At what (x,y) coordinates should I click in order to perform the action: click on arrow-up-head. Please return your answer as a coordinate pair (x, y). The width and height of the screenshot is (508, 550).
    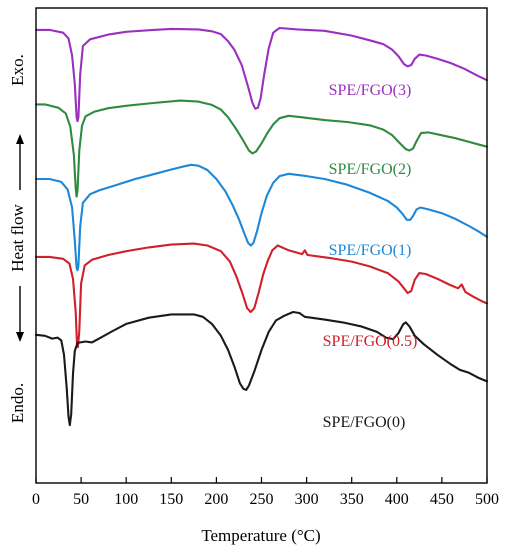
    Looking at the image, I should click on (20, 139).